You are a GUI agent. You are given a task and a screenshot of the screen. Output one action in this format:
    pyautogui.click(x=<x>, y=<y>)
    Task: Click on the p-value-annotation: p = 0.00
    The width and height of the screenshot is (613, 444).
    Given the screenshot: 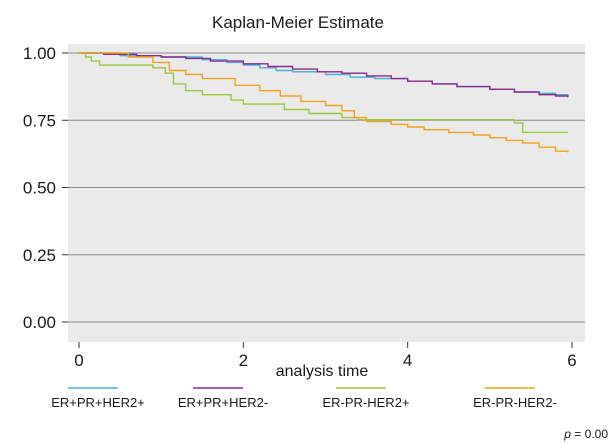 What is the action you would take?
    pyautogui.click(x=585, y=434)
    